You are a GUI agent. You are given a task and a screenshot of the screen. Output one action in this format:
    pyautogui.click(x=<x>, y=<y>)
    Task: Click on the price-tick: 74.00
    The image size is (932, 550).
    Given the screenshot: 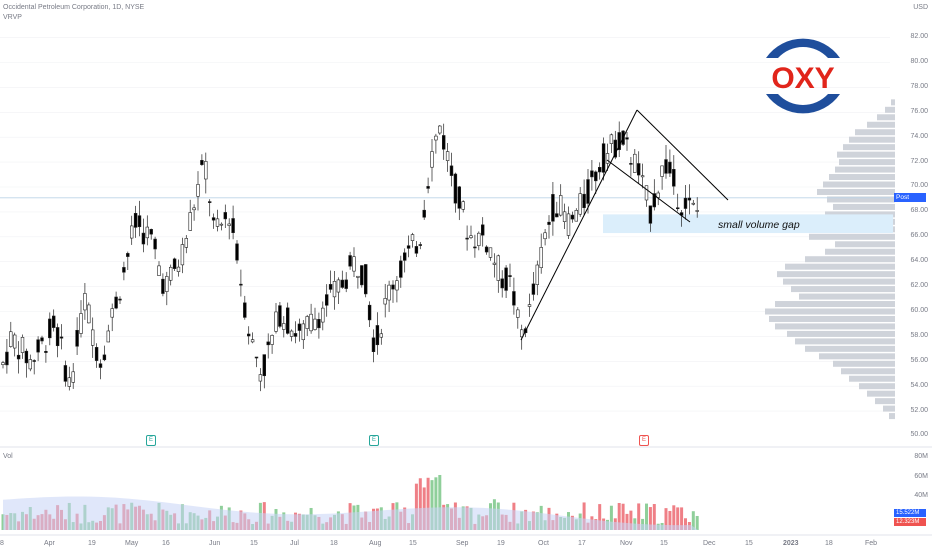 What is the action you would take?
    pyautogui.click(x=919, y=136)
    